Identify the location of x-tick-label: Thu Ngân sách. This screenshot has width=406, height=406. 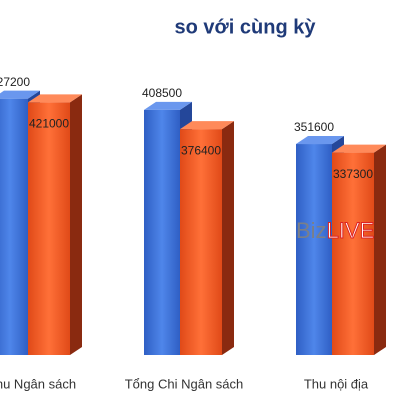
(38, 383).